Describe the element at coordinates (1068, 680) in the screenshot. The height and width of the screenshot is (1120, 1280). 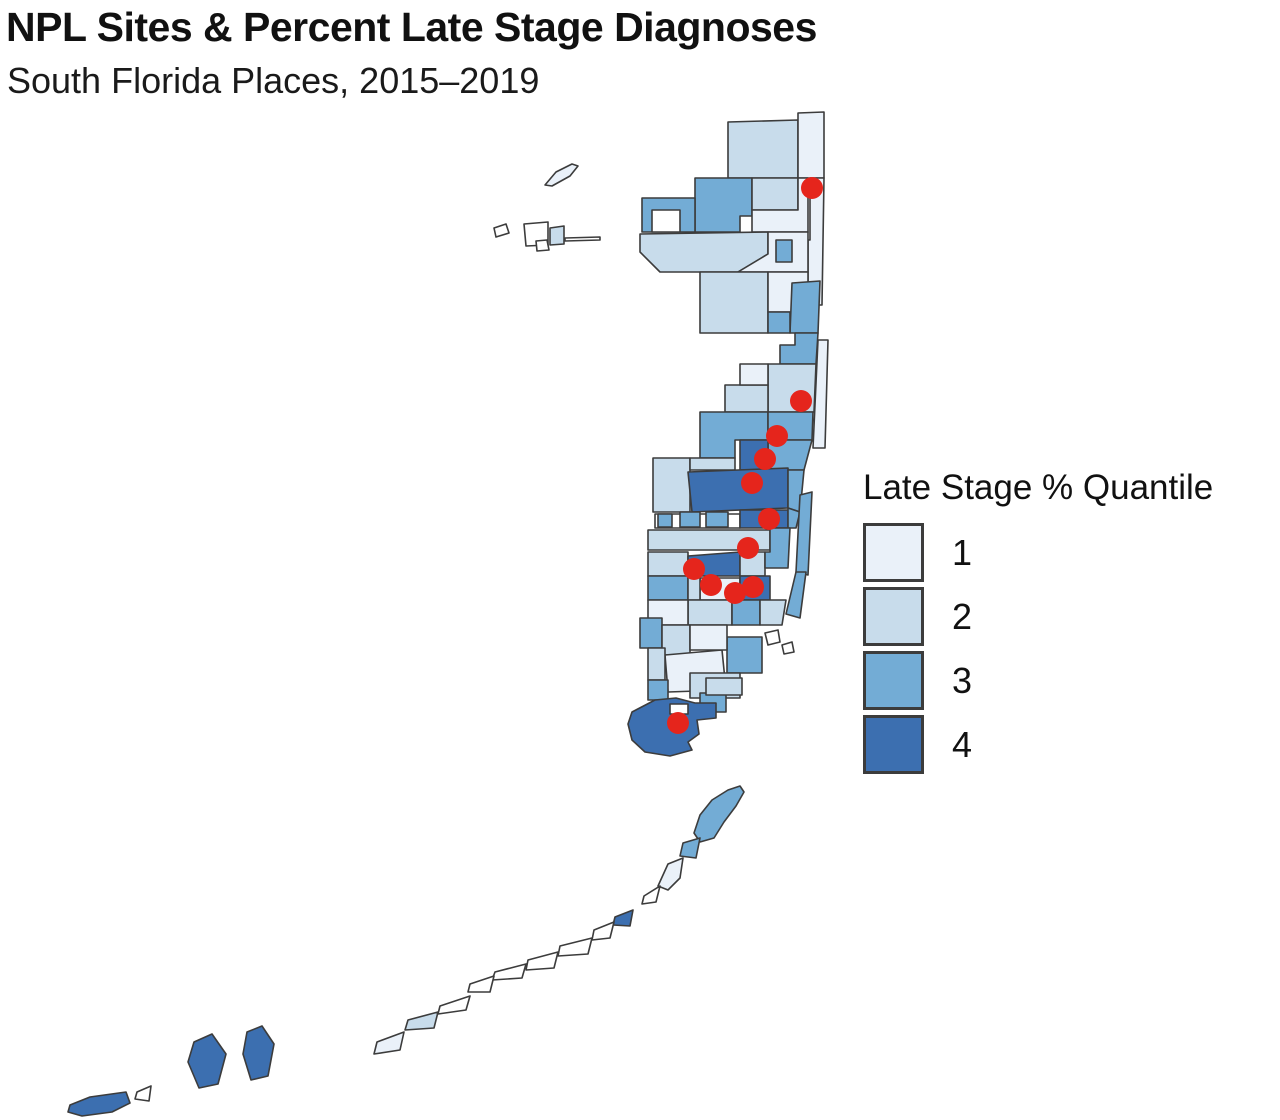
I see `legend-entry: 3` at that location.